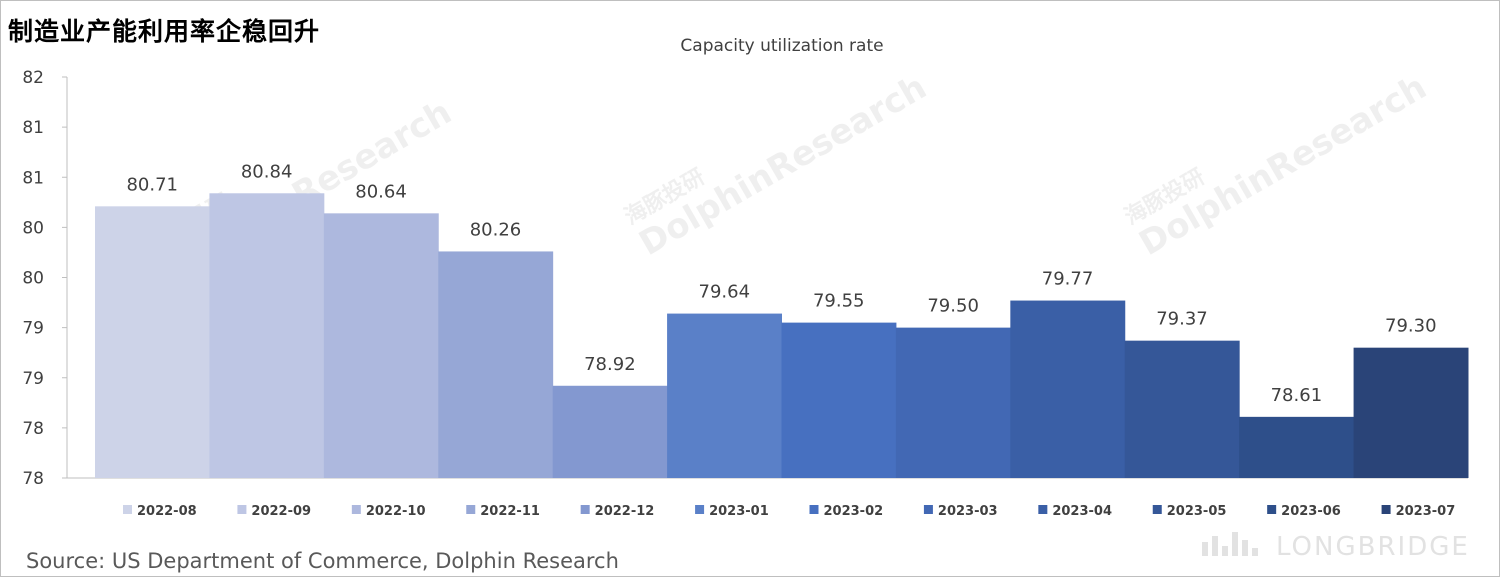 This screenshot has height=577, width=1500. What do you see at coordinates (968, 511) in the screenshot?
I see `legend-label-2023-03: 2023-03` at bounding box center [968, 511].